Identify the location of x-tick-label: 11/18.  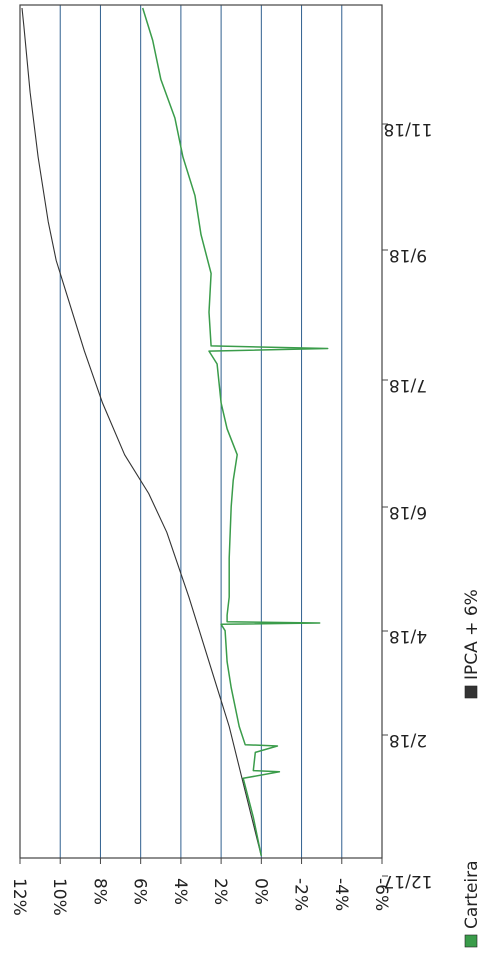
(408, 129).